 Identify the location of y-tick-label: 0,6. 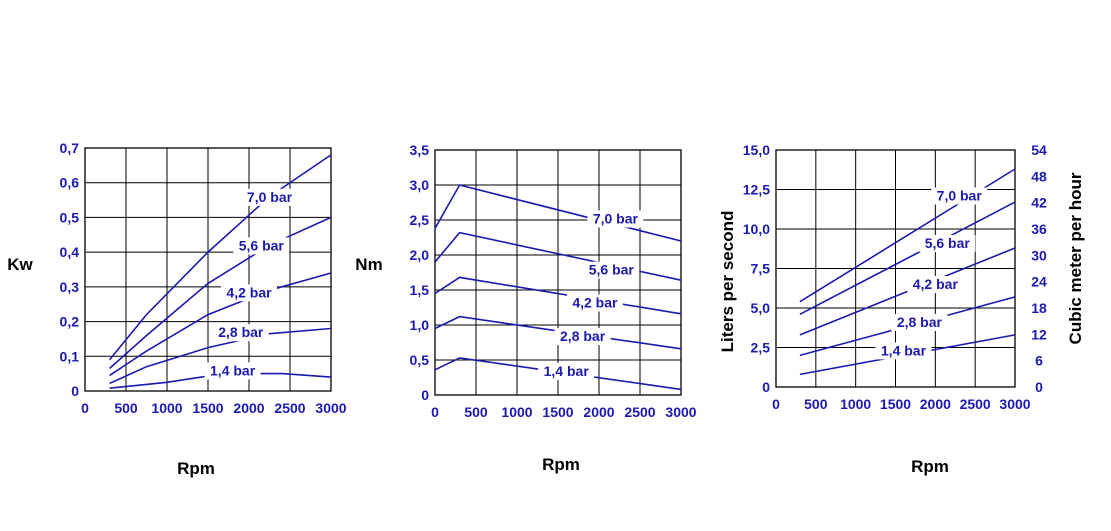
(70, 183).